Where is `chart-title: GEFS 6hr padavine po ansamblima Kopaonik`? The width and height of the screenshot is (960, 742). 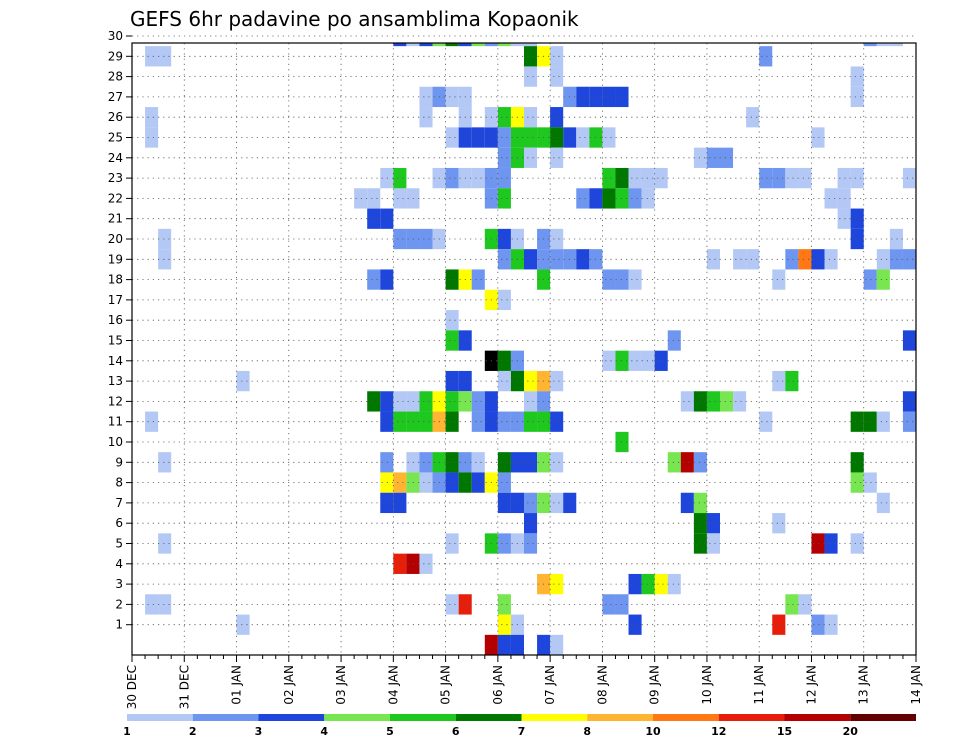 chart-title: GEFS 6hr padavine po ansamblima Kopaonik is located at coordinates (354, 19).